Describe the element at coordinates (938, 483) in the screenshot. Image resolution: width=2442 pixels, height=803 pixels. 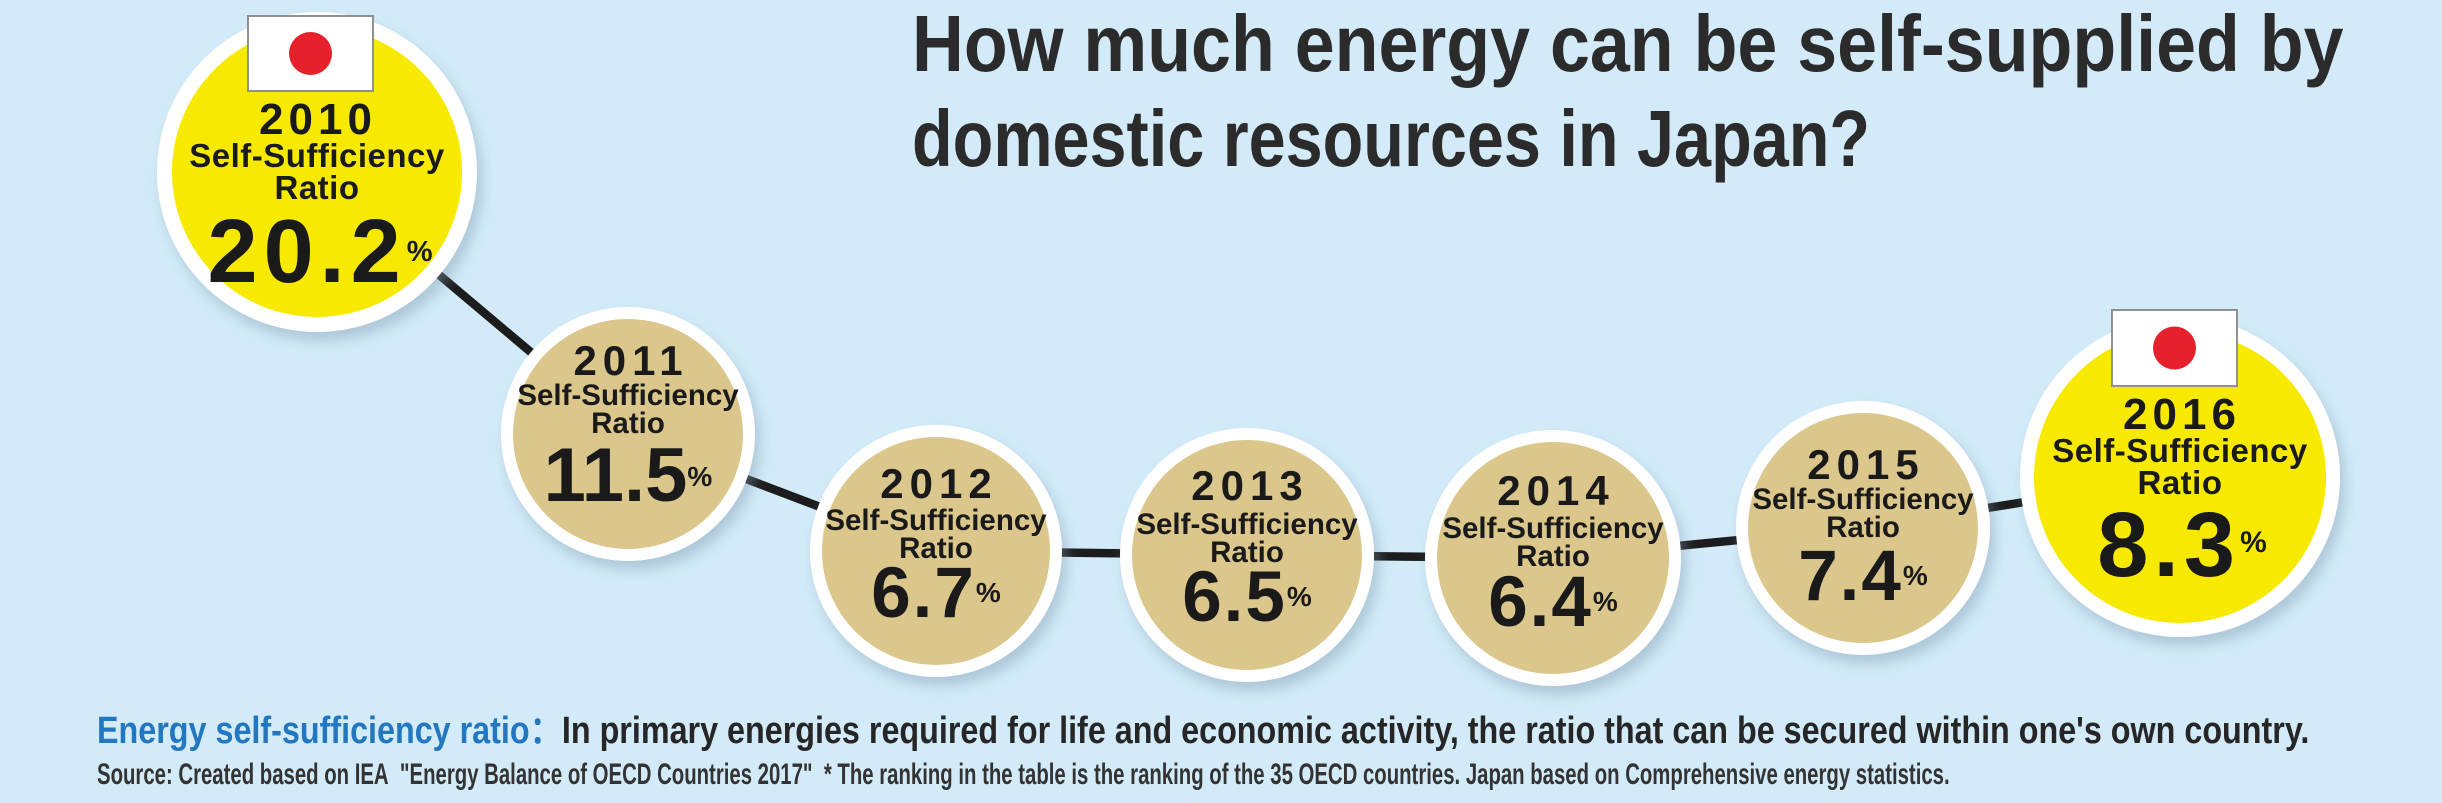
I see `svg-text: 2012` at that location.